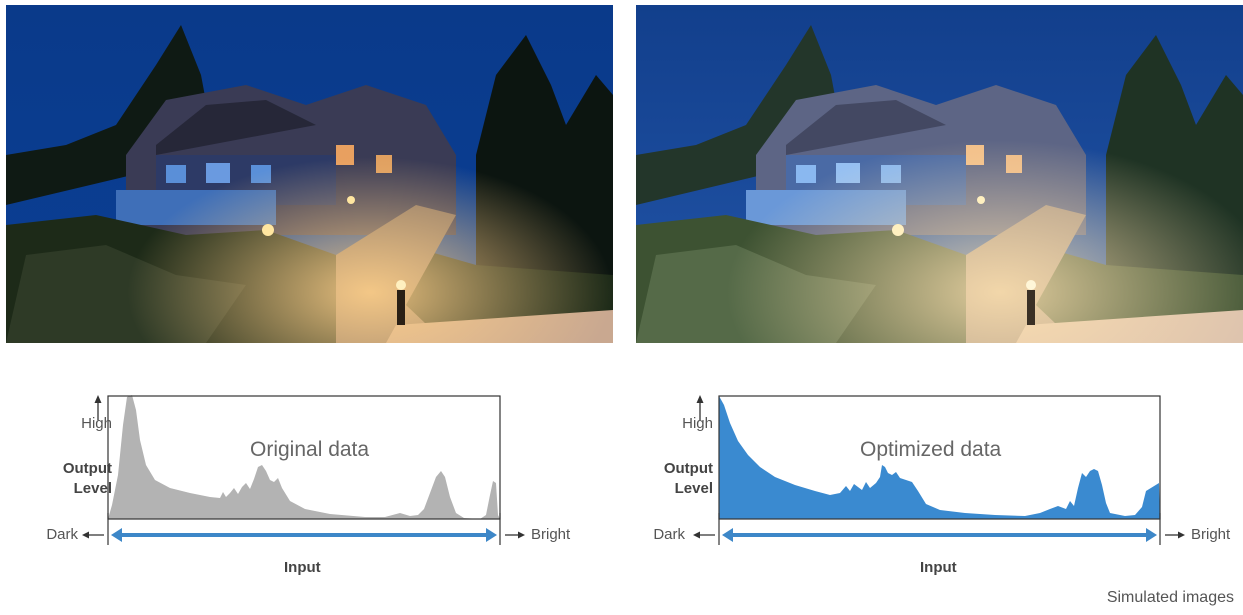 This screenshot has height=615, width=1243. I want to click on histogram-title: Original data, so click(310, 449).